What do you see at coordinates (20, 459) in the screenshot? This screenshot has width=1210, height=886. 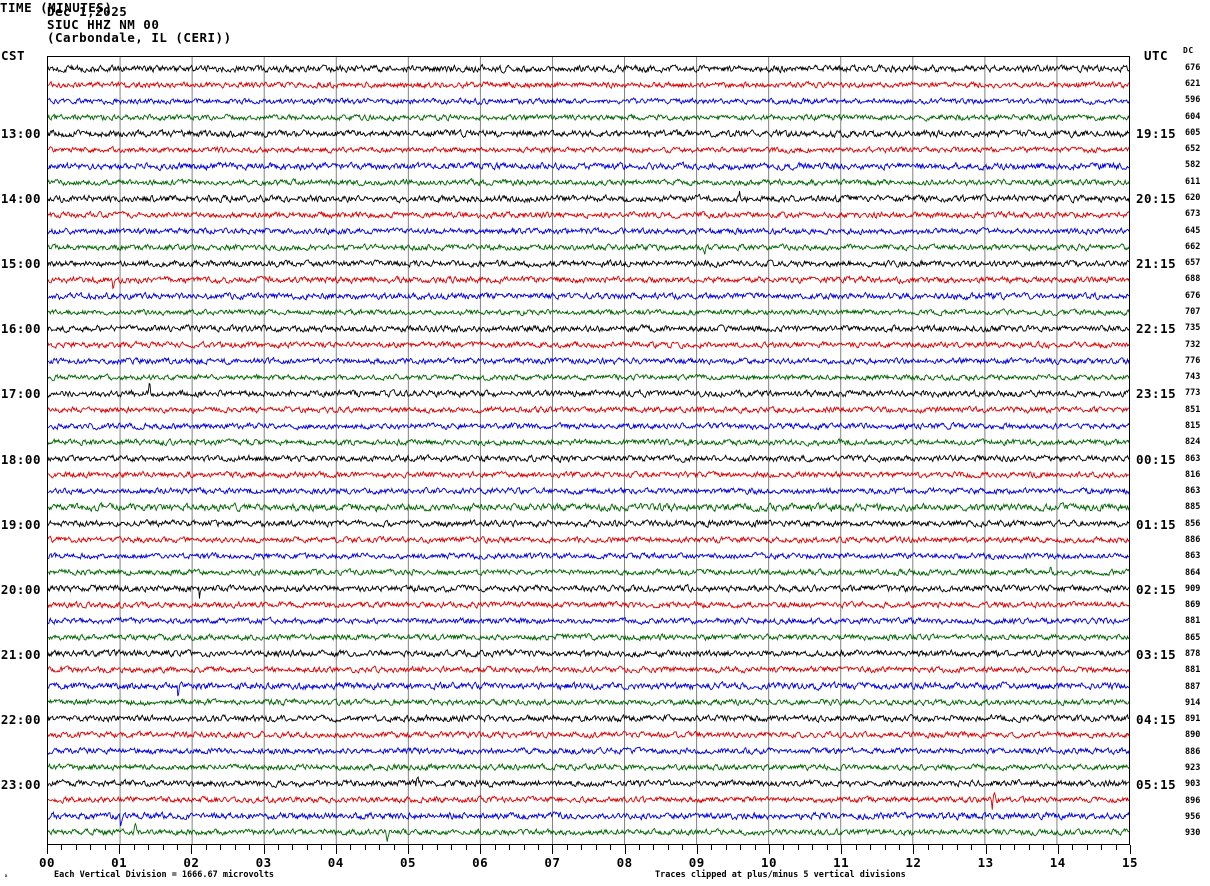 I see `left-hour-label: 18:00` at bounding box center [20, 459].